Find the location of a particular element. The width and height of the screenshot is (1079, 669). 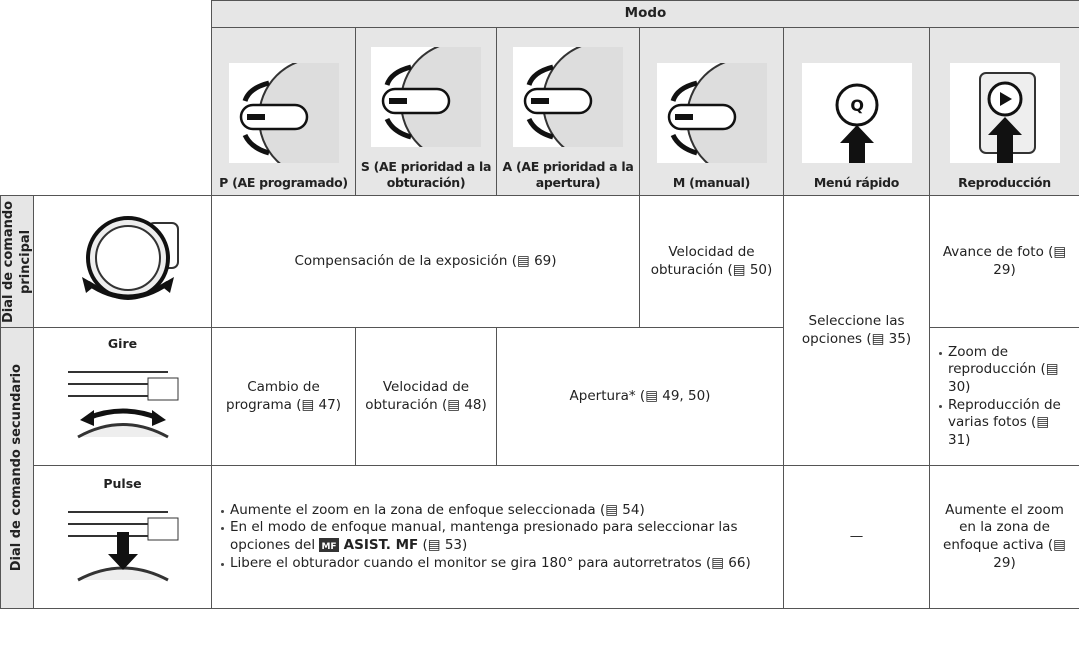

cell: — is located at coordinates (857, 537).